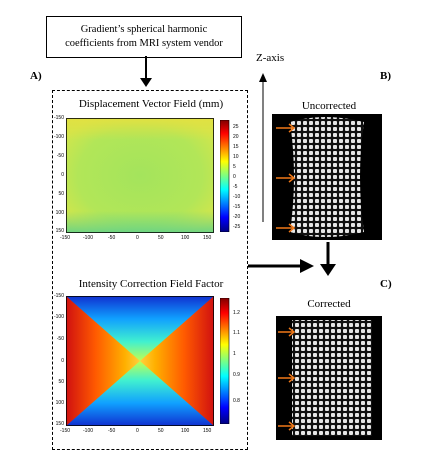 The width and height of the screenshot is (432, 468). I want to click on down-arrow-icon, so click(146, 71).